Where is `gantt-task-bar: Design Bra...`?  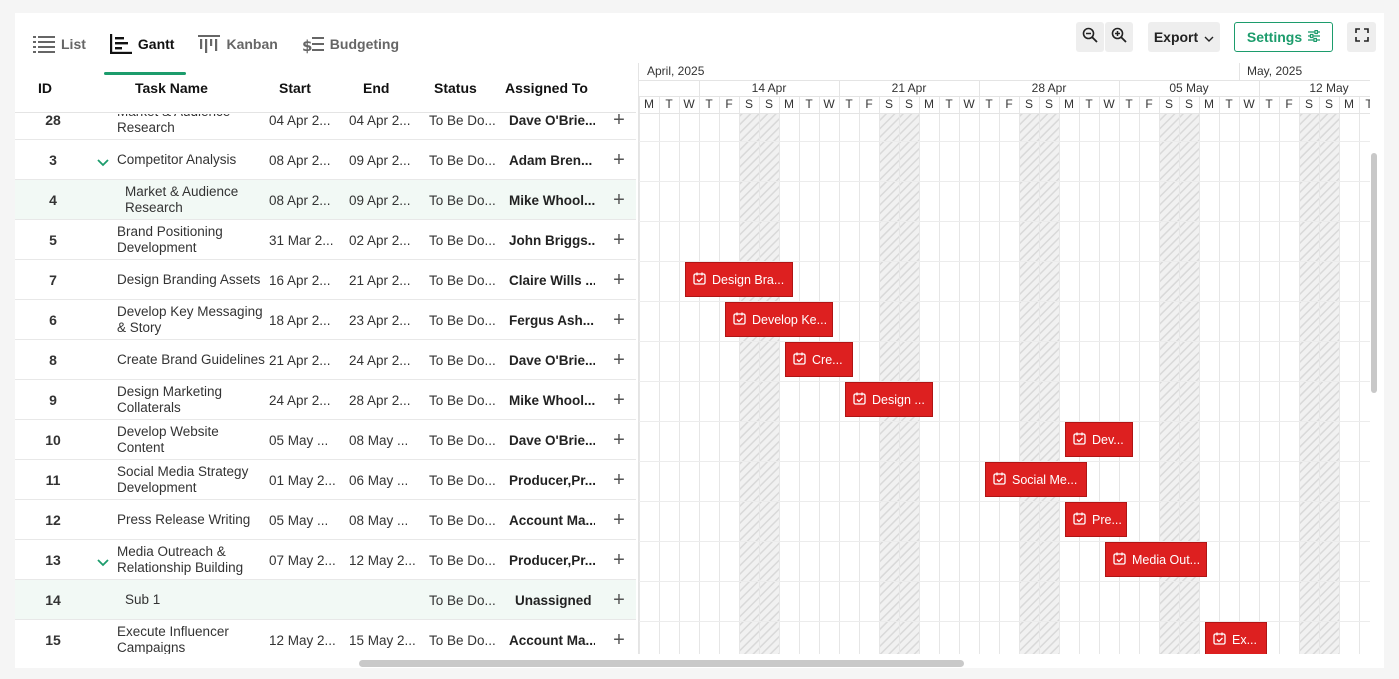
gantt-task-bar: Design Bra... is located at coordinates (739, 279).